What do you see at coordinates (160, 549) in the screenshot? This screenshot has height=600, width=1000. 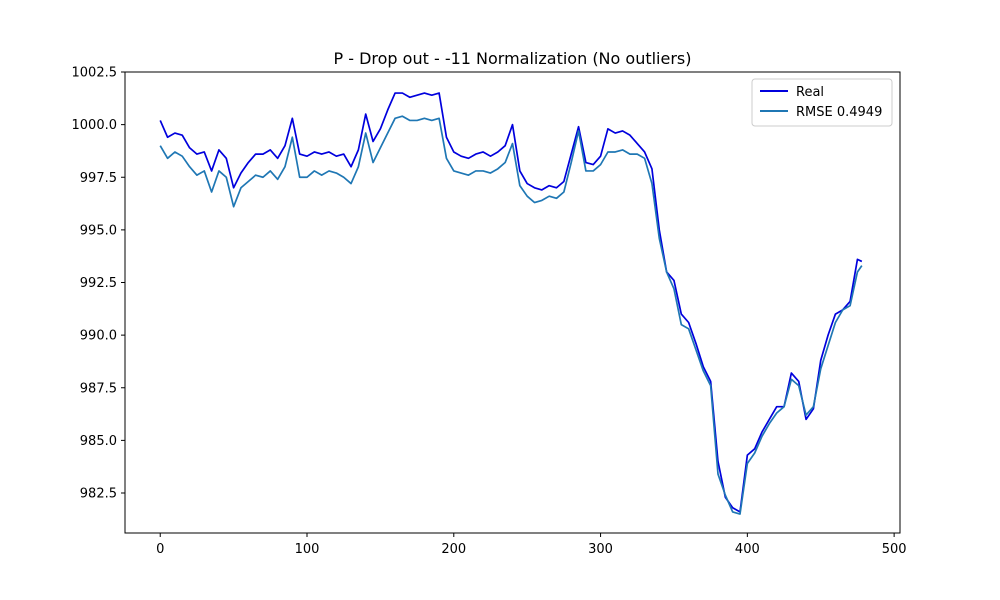 I see `x-tick-label: 0` at bounding box center [160, 549].